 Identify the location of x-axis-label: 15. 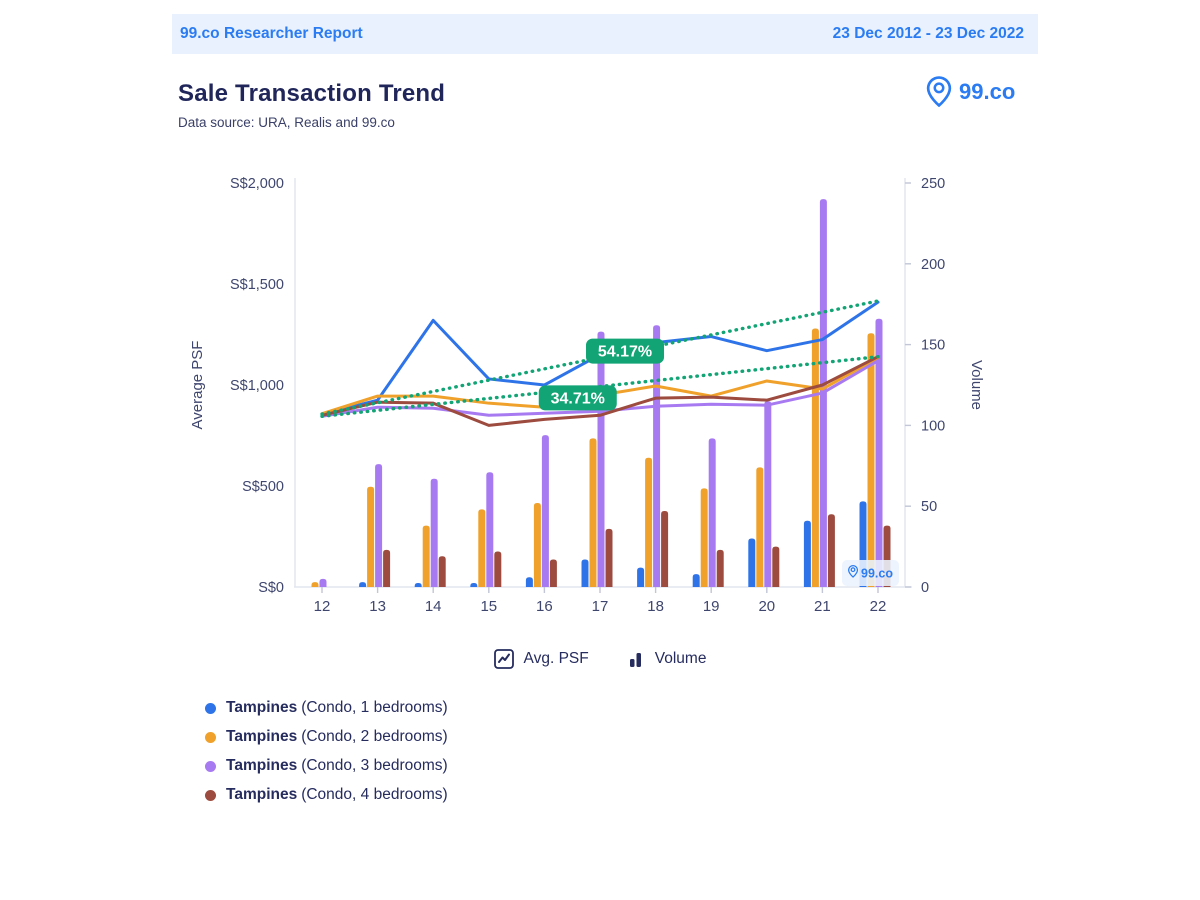
(488, 606).